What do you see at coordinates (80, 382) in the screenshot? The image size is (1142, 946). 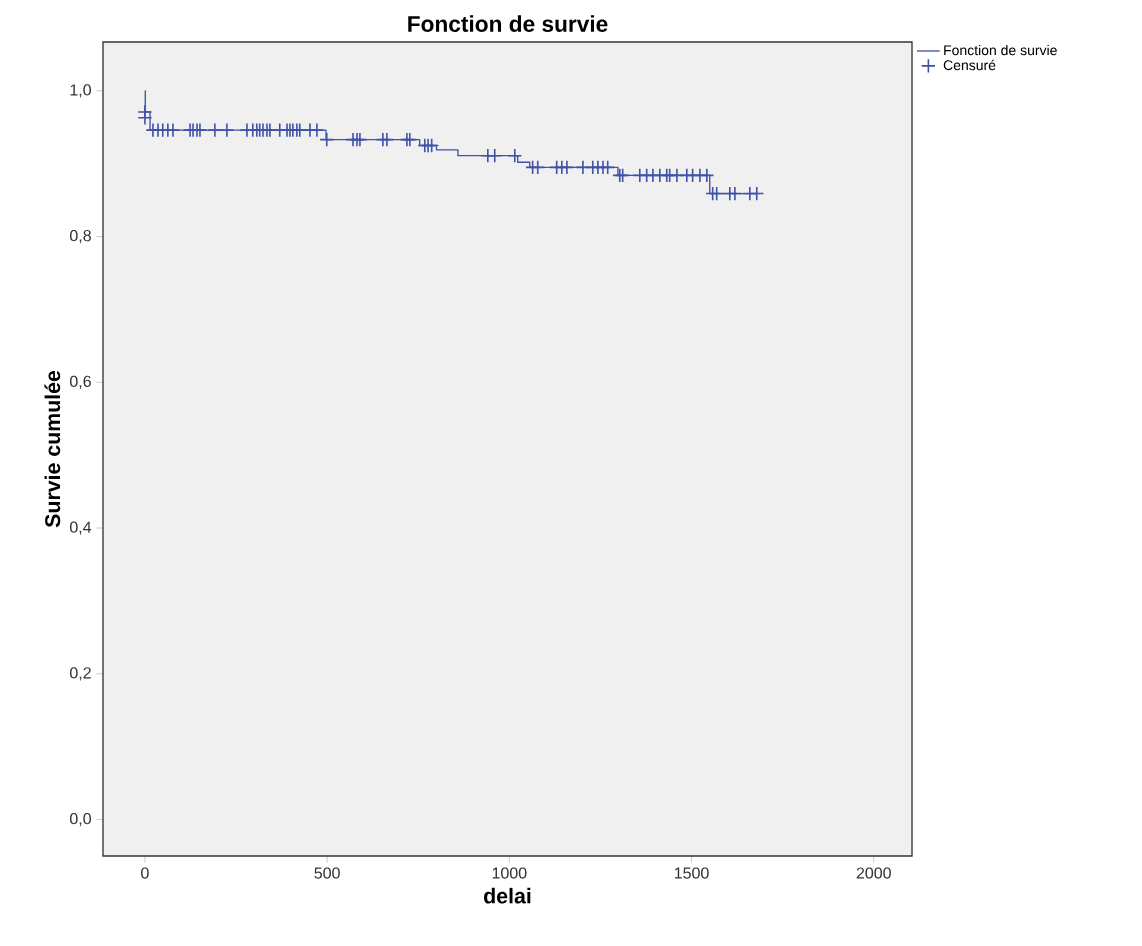 I see `y-tick-label: 0,6` at bounding box center [80, 382].